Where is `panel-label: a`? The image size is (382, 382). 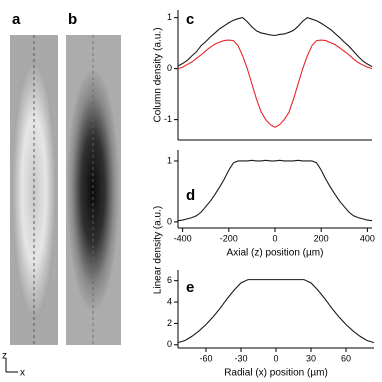
panel-label: a is located at coordinates (16, 19).